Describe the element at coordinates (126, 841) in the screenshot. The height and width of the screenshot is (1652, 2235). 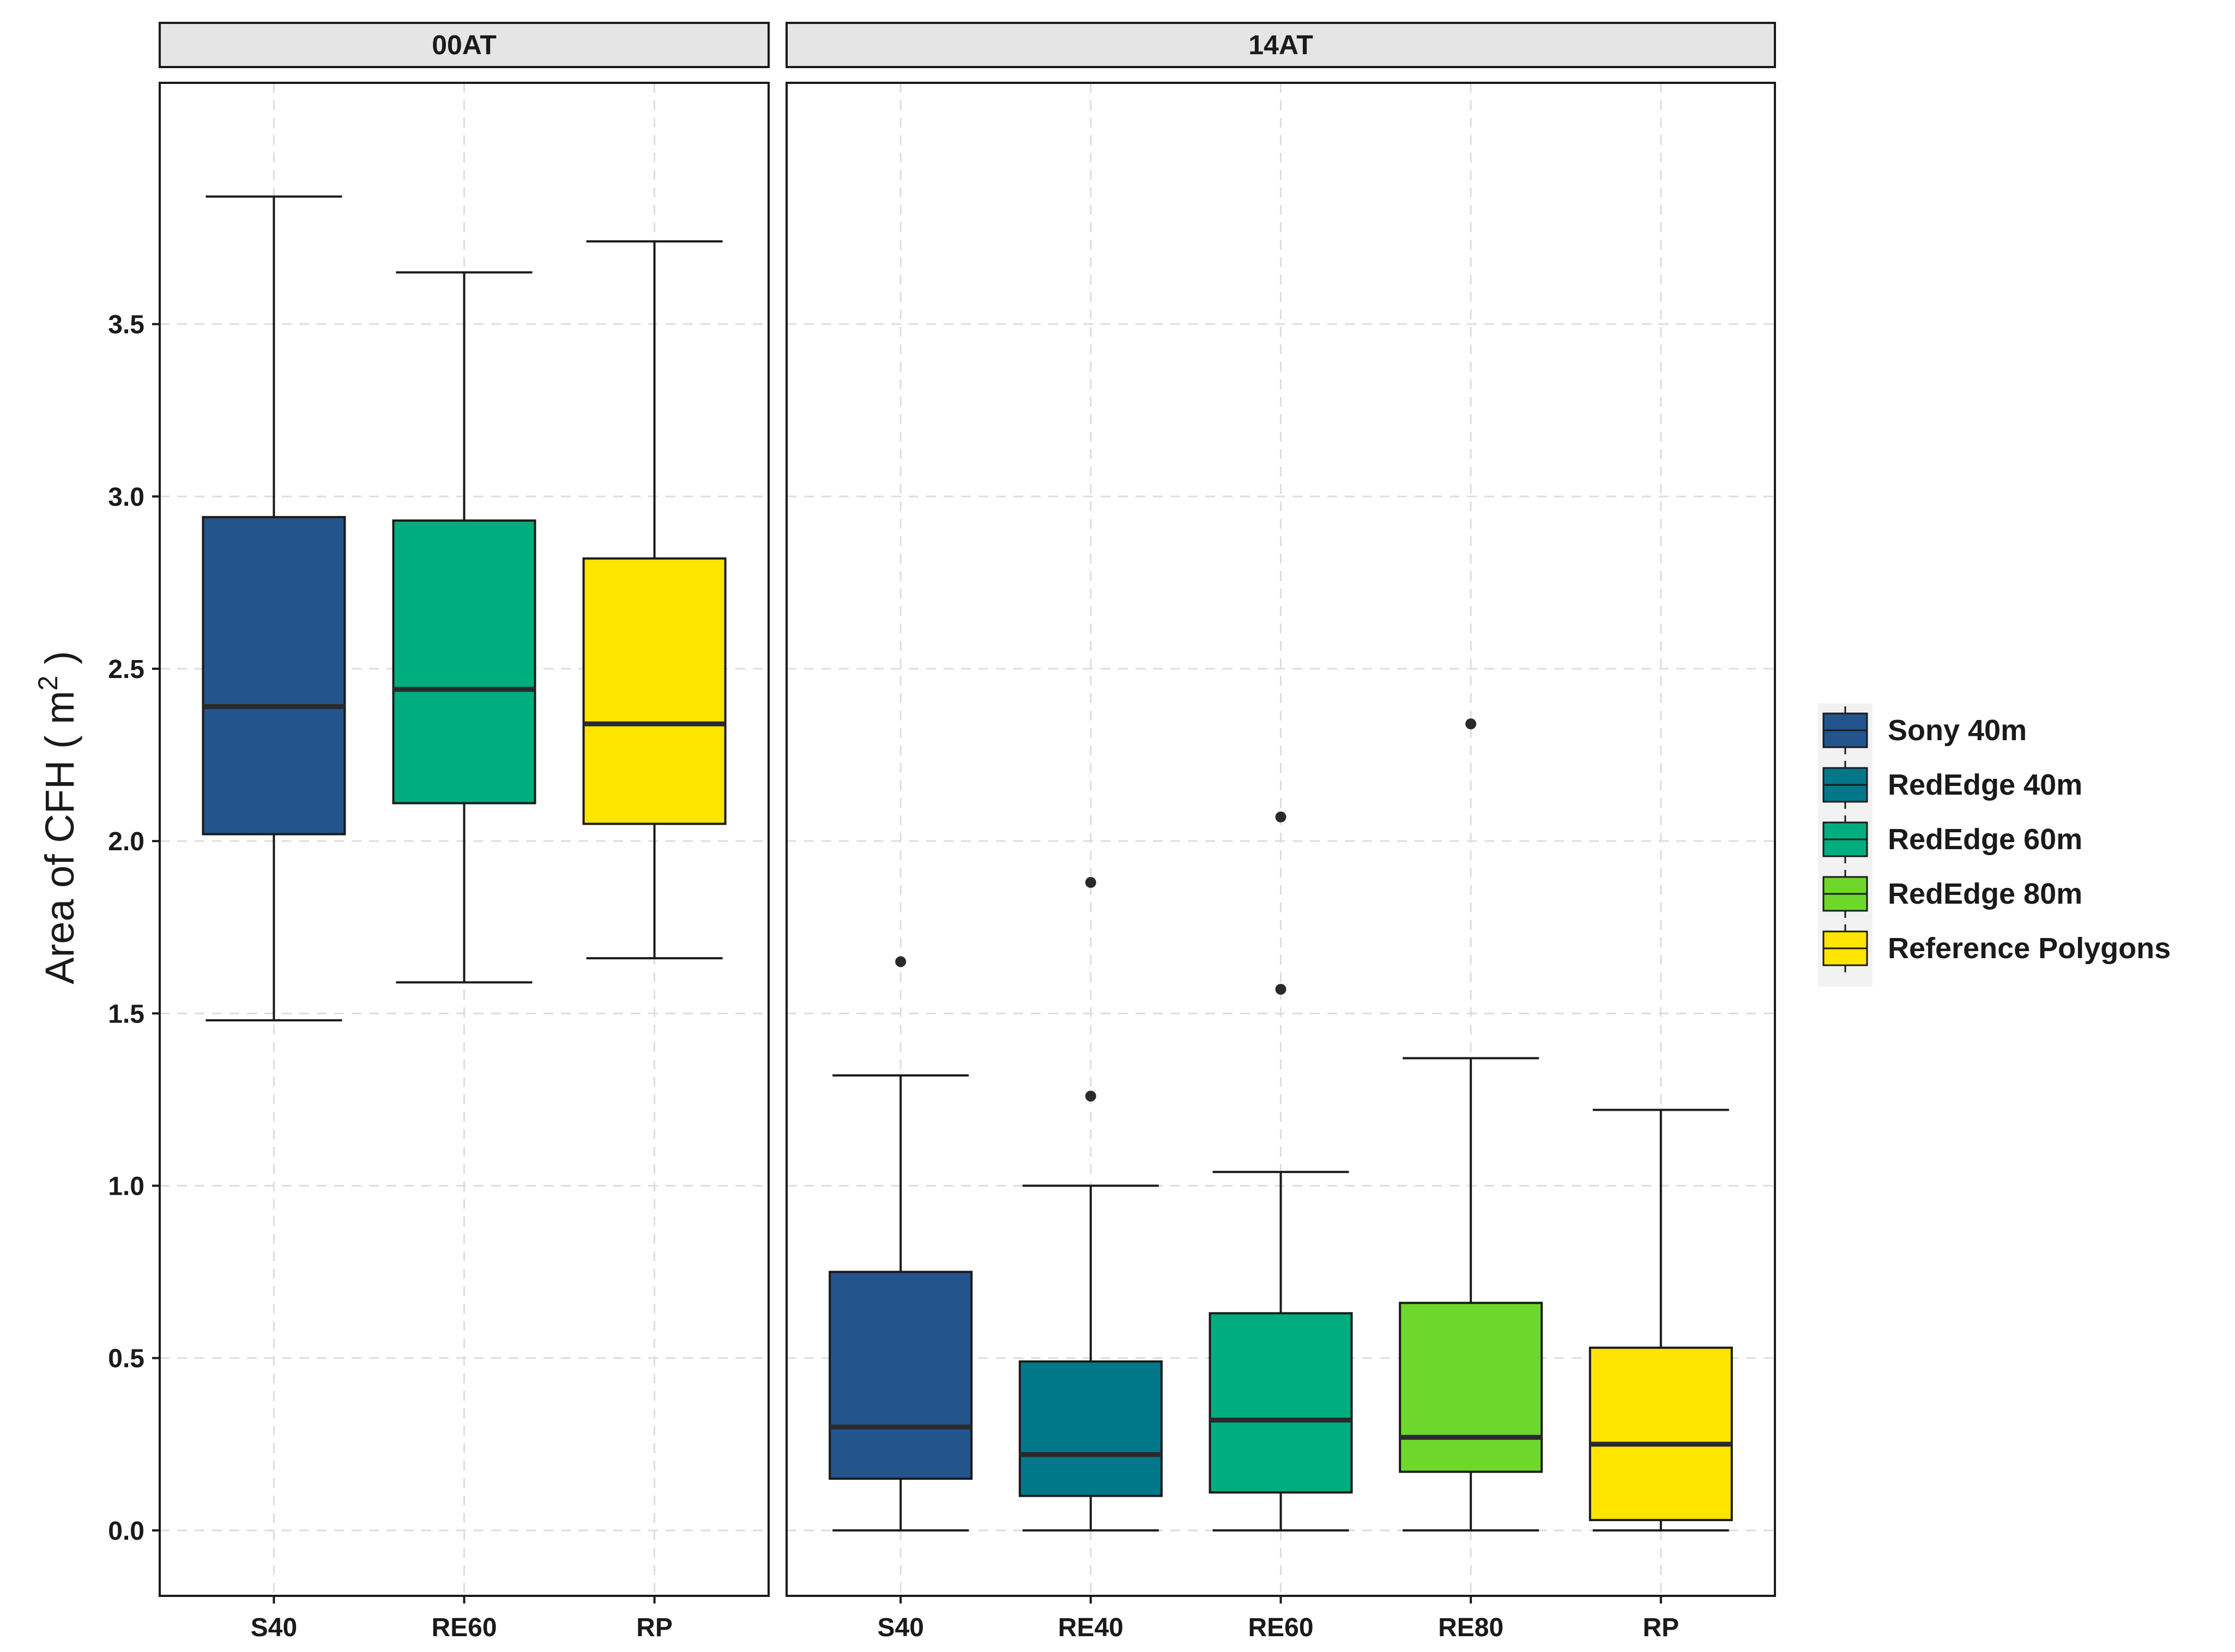
I see `y-tick-label: 2.0` at that location.